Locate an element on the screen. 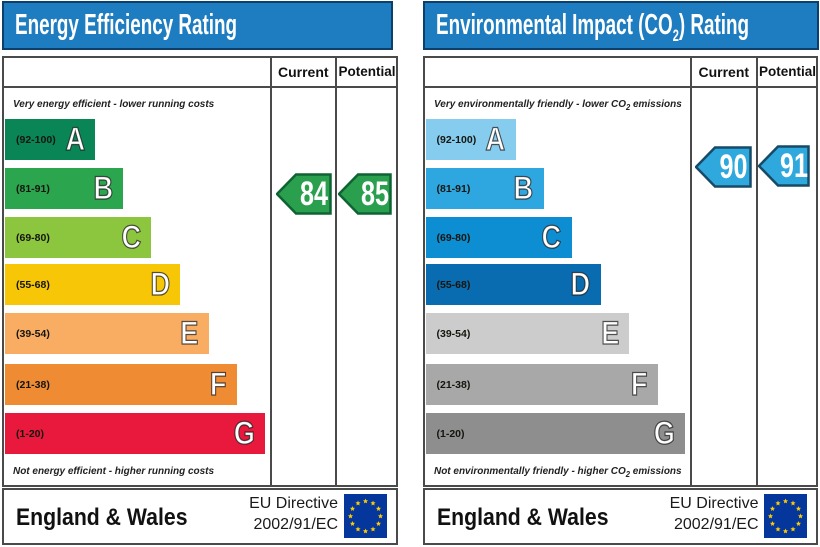 This screenshot has width=820, height=547. svg-text: 90 is located at coordinates (733, 167).